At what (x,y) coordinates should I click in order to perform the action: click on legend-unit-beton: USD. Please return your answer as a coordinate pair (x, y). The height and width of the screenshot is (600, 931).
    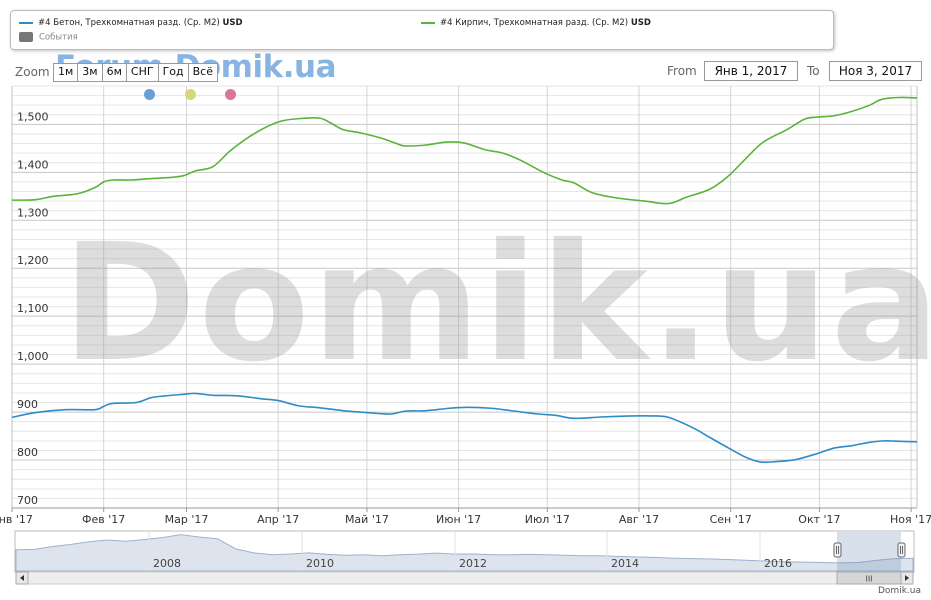
    Looking at the image, I should click on (232, 23).